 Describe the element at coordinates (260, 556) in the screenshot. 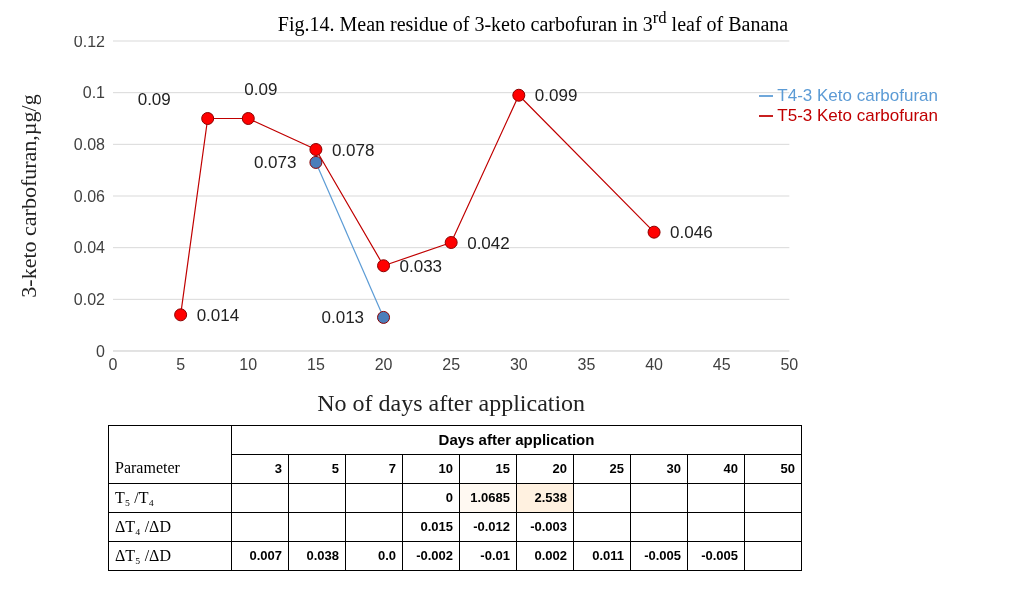

I see `data-label: 0.007` at that location.